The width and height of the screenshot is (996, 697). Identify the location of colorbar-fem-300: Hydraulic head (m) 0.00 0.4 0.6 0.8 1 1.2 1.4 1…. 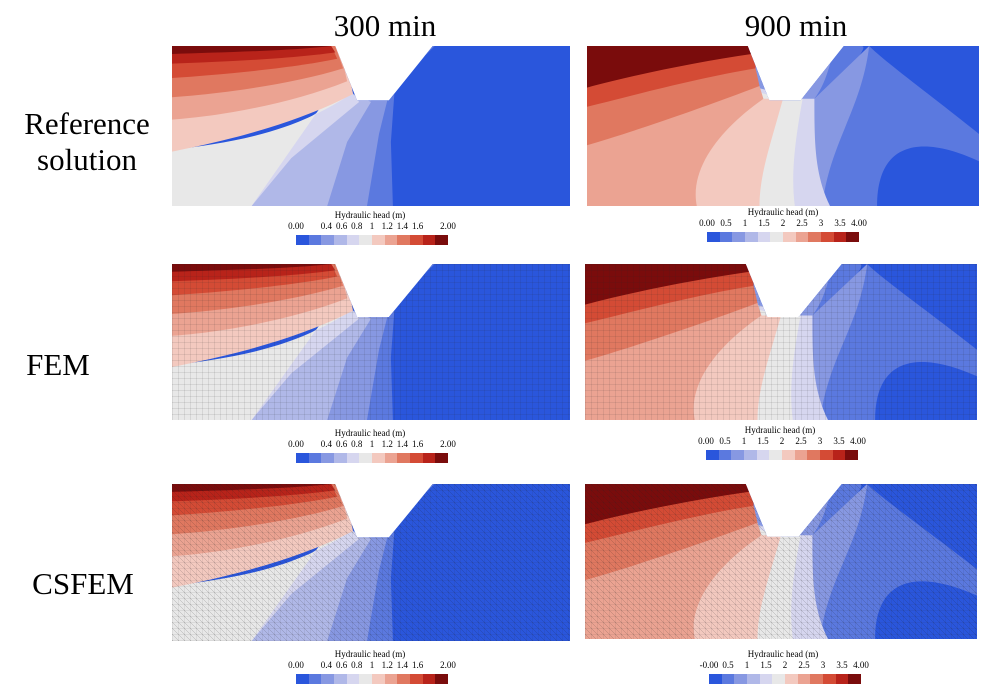
(370, 448).